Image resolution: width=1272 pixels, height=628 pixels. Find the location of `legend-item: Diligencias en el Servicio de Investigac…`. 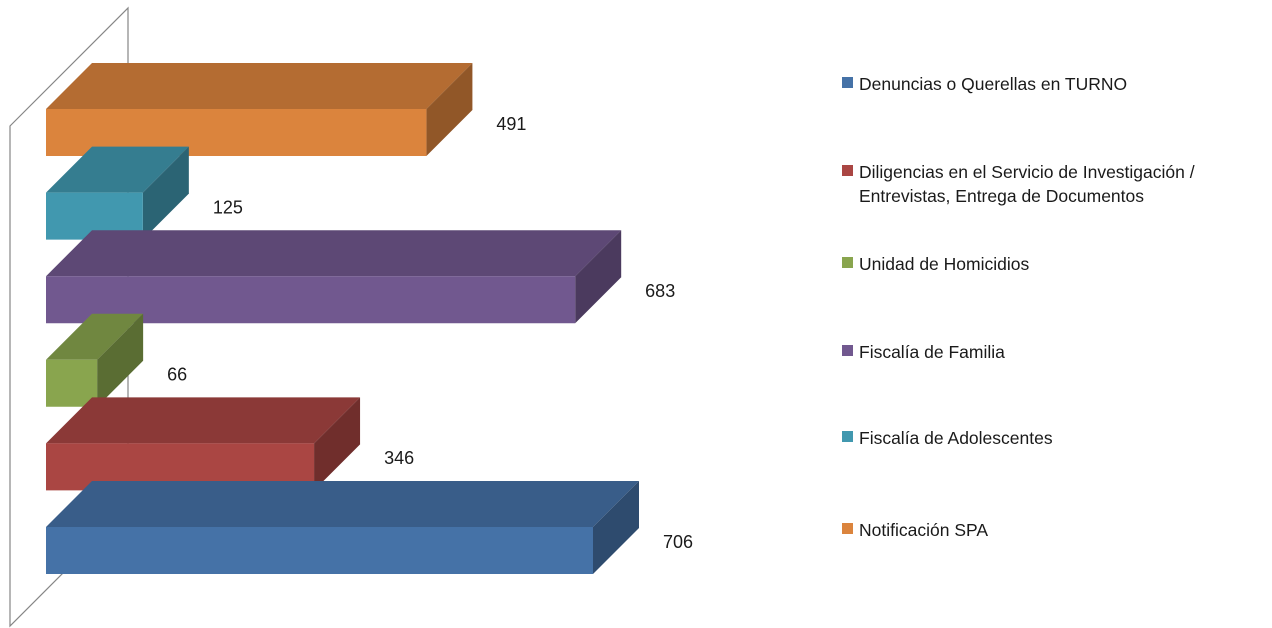

legend-item: Diligencias en el Servicio de Investigac… is located at coordinates (1018, 184).